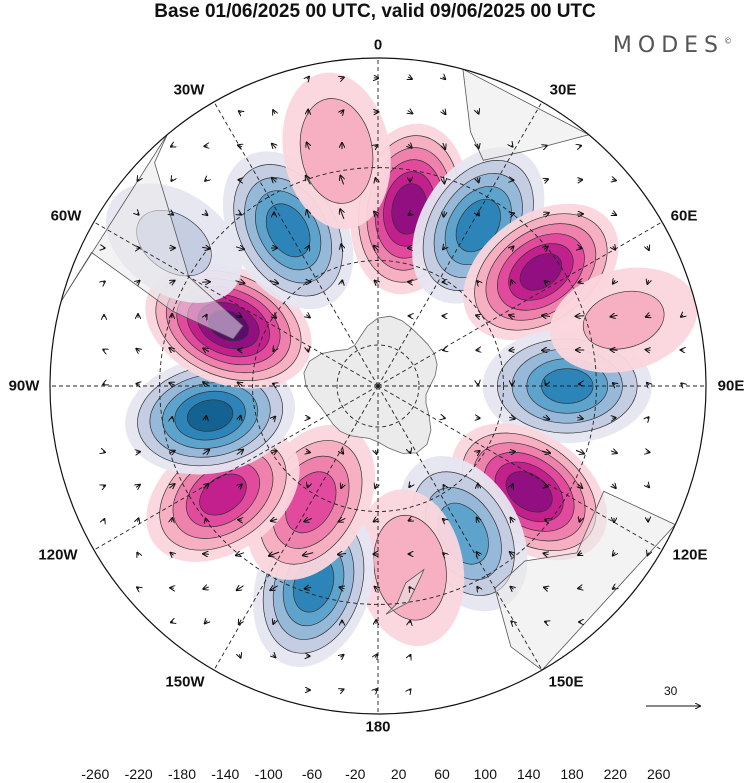 This screenshot has height=783, width=750. Describe the element at coordinates (529, 774) in the screenshot. I see `colorbar-tick-label: 140` at that location.